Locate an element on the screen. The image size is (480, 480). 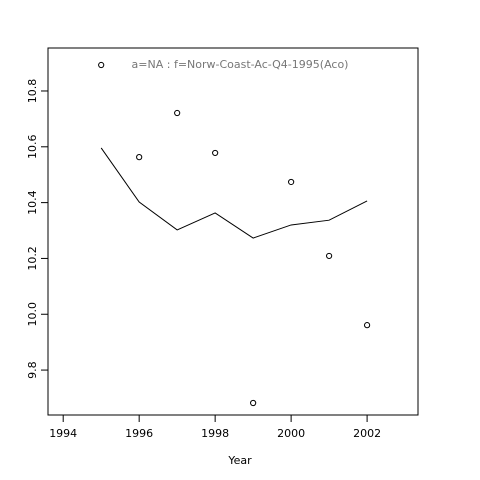
data-line is located at coordinates (234, 193).